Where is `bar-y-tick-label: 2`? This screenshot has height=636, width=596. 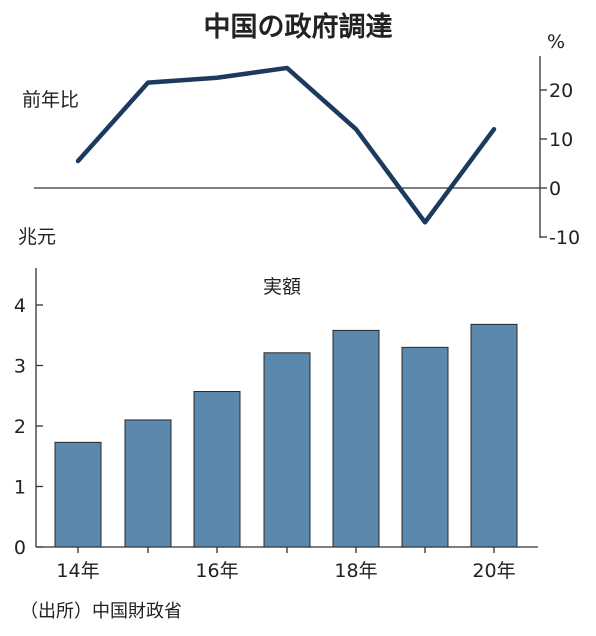 bar-y-tick-label: 2 is located at coordinates (20, 427).